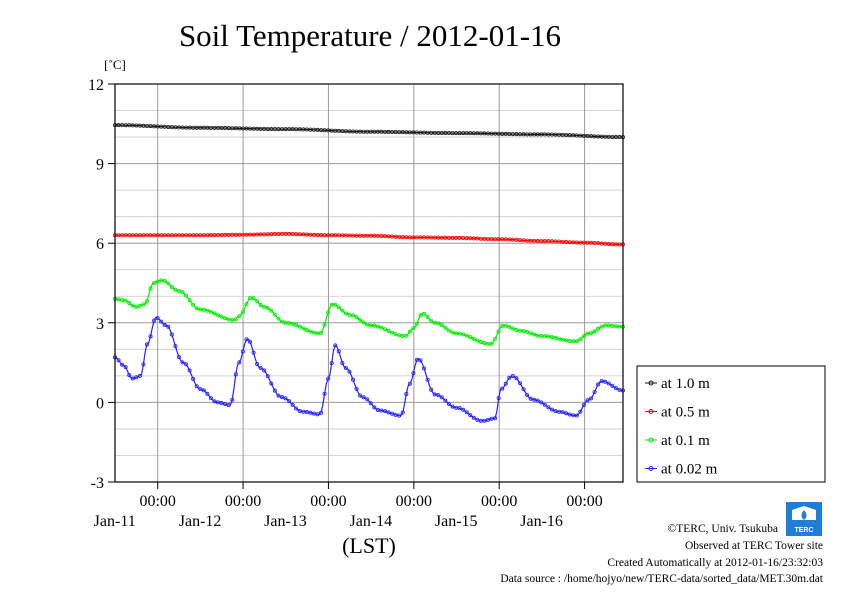 Image resolution: width=842 pixels, height=595 pixels. What do you see at coordinates (100, 403) in the screenshot?
I see `y-tick-label: 0` at bounding box center [100, 403].